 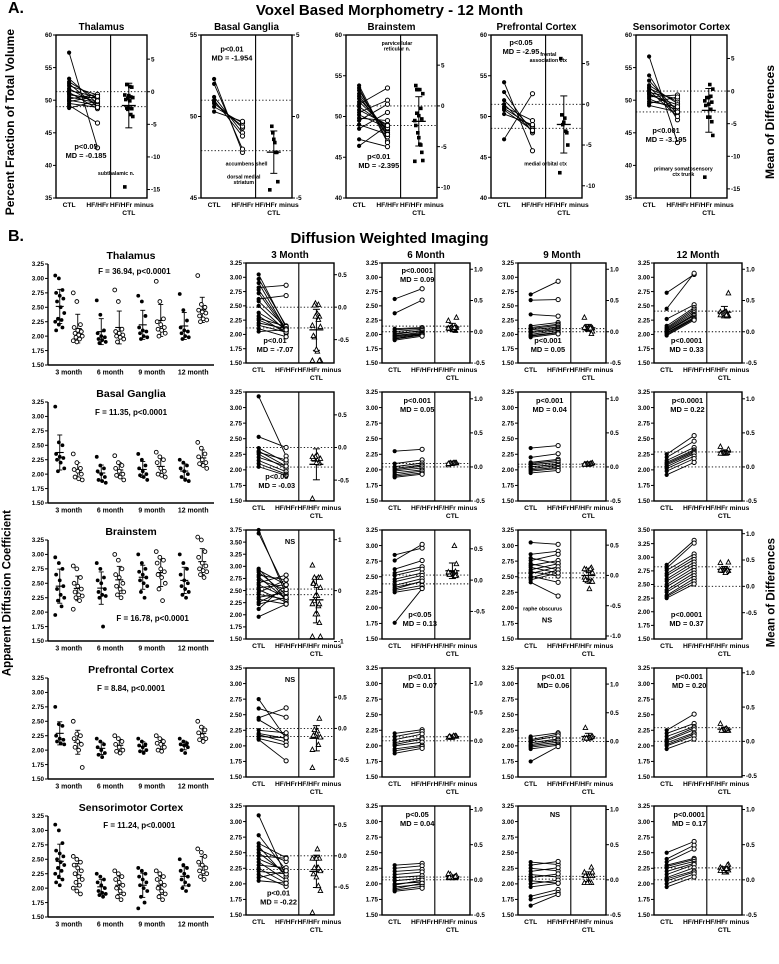 I want to click on svg-text: 40, so click(x=628, y=166).